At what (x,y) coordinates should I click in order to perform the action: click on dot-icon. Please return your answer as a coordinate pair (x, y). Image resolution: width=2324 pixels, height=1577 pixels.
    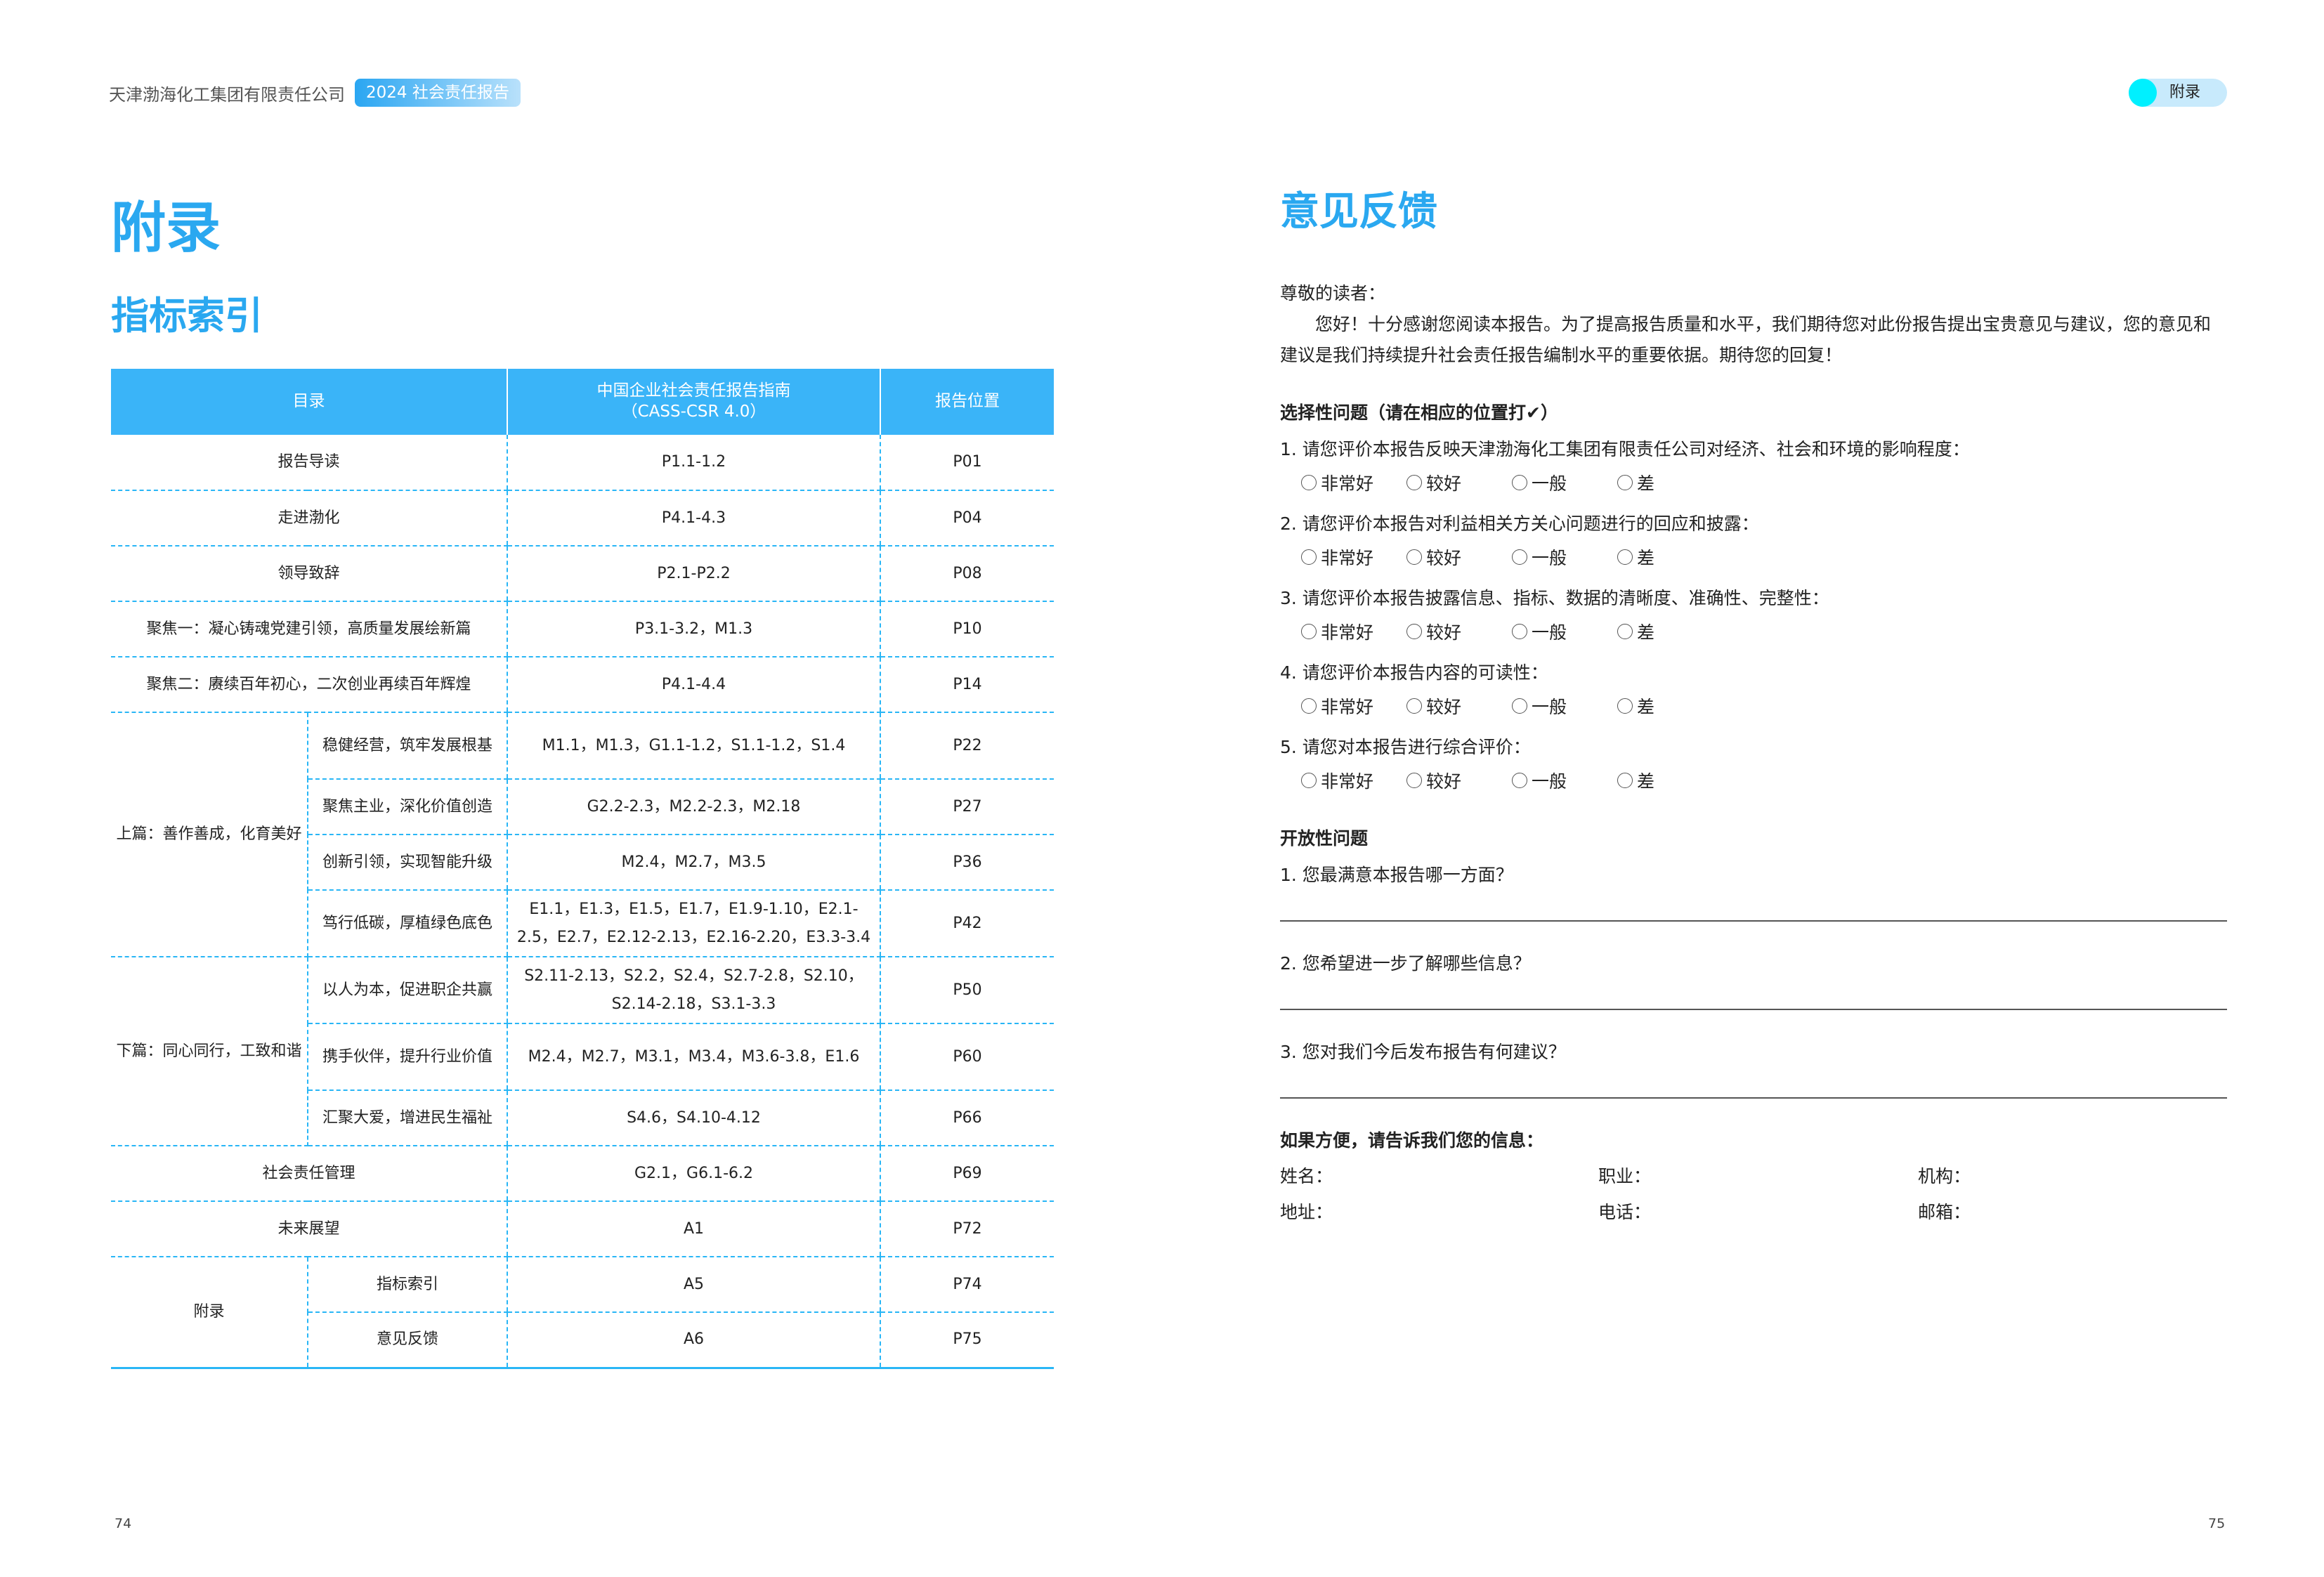
    Looking at the image, I should click on (2143, 93).